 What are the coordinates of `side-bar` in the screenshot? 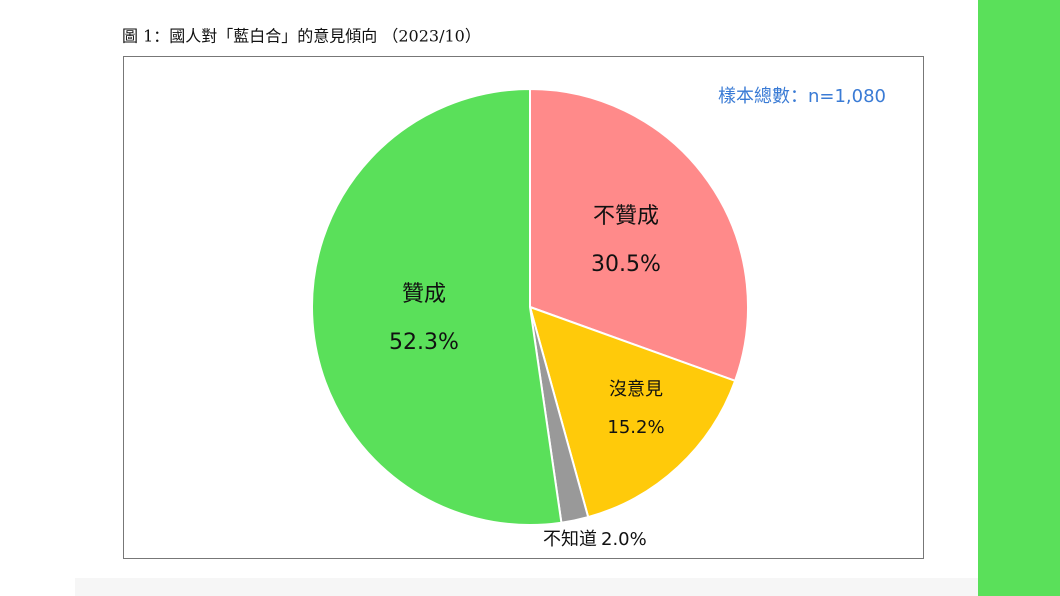 It's located at (1019, 298).